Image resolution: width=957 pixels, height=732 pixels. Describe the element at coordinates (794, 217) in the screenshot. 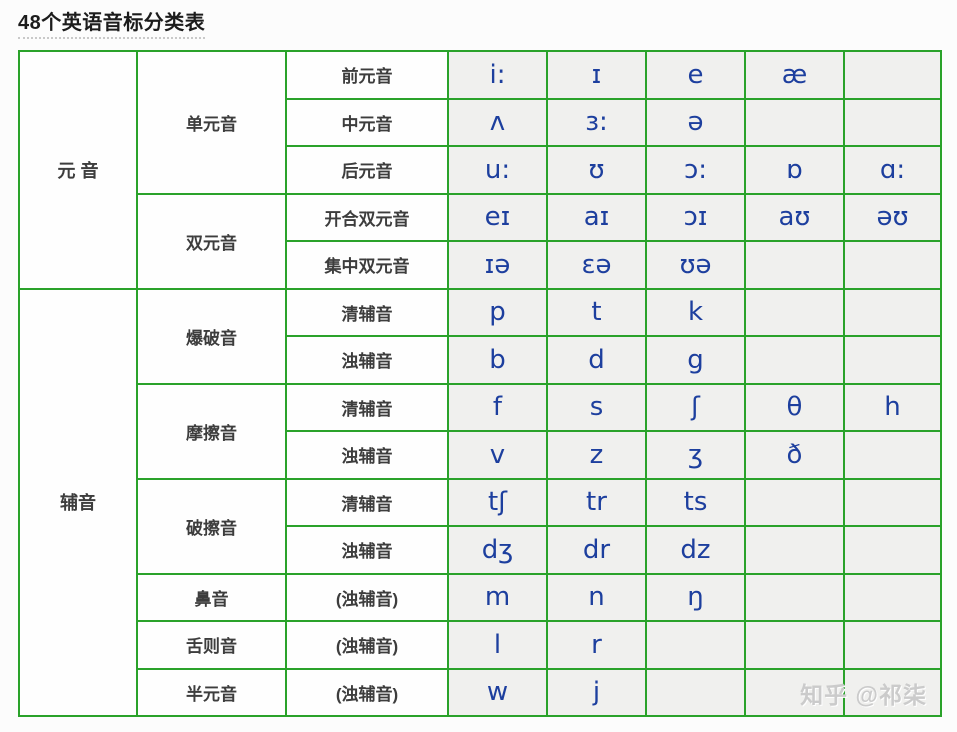

I see `symbol-cell: aʊ` at that location.